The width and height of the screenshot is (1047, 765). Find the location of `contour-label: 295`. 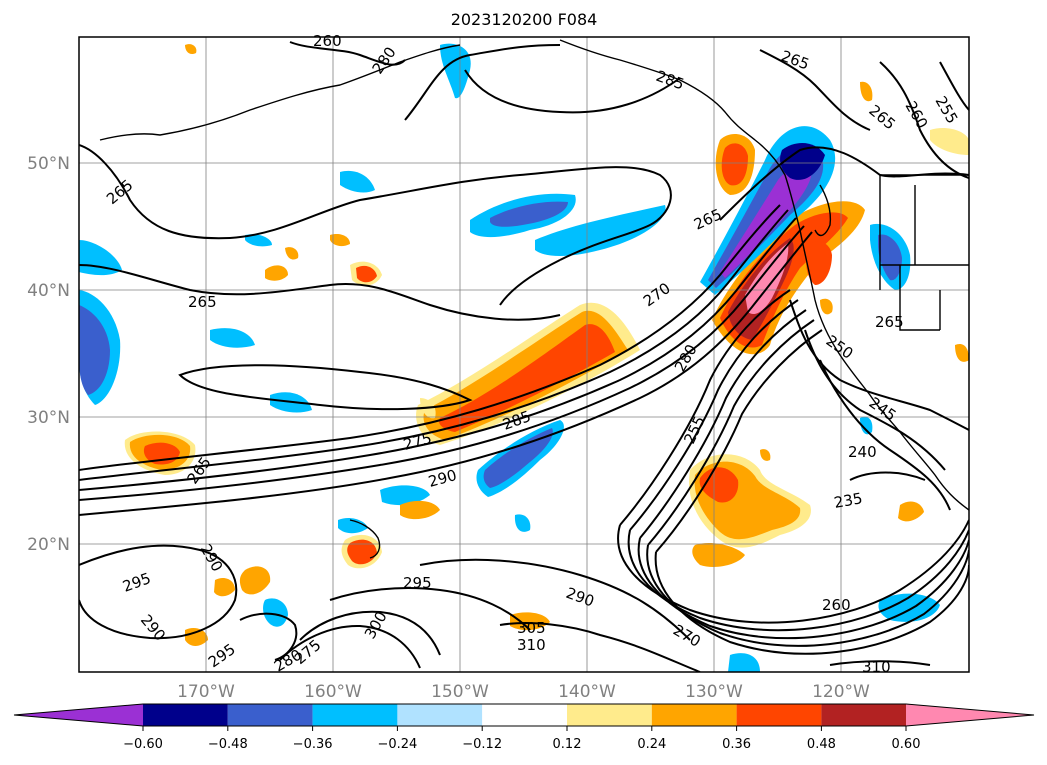

contour-label: 295 is located at coordinates (417, 583).